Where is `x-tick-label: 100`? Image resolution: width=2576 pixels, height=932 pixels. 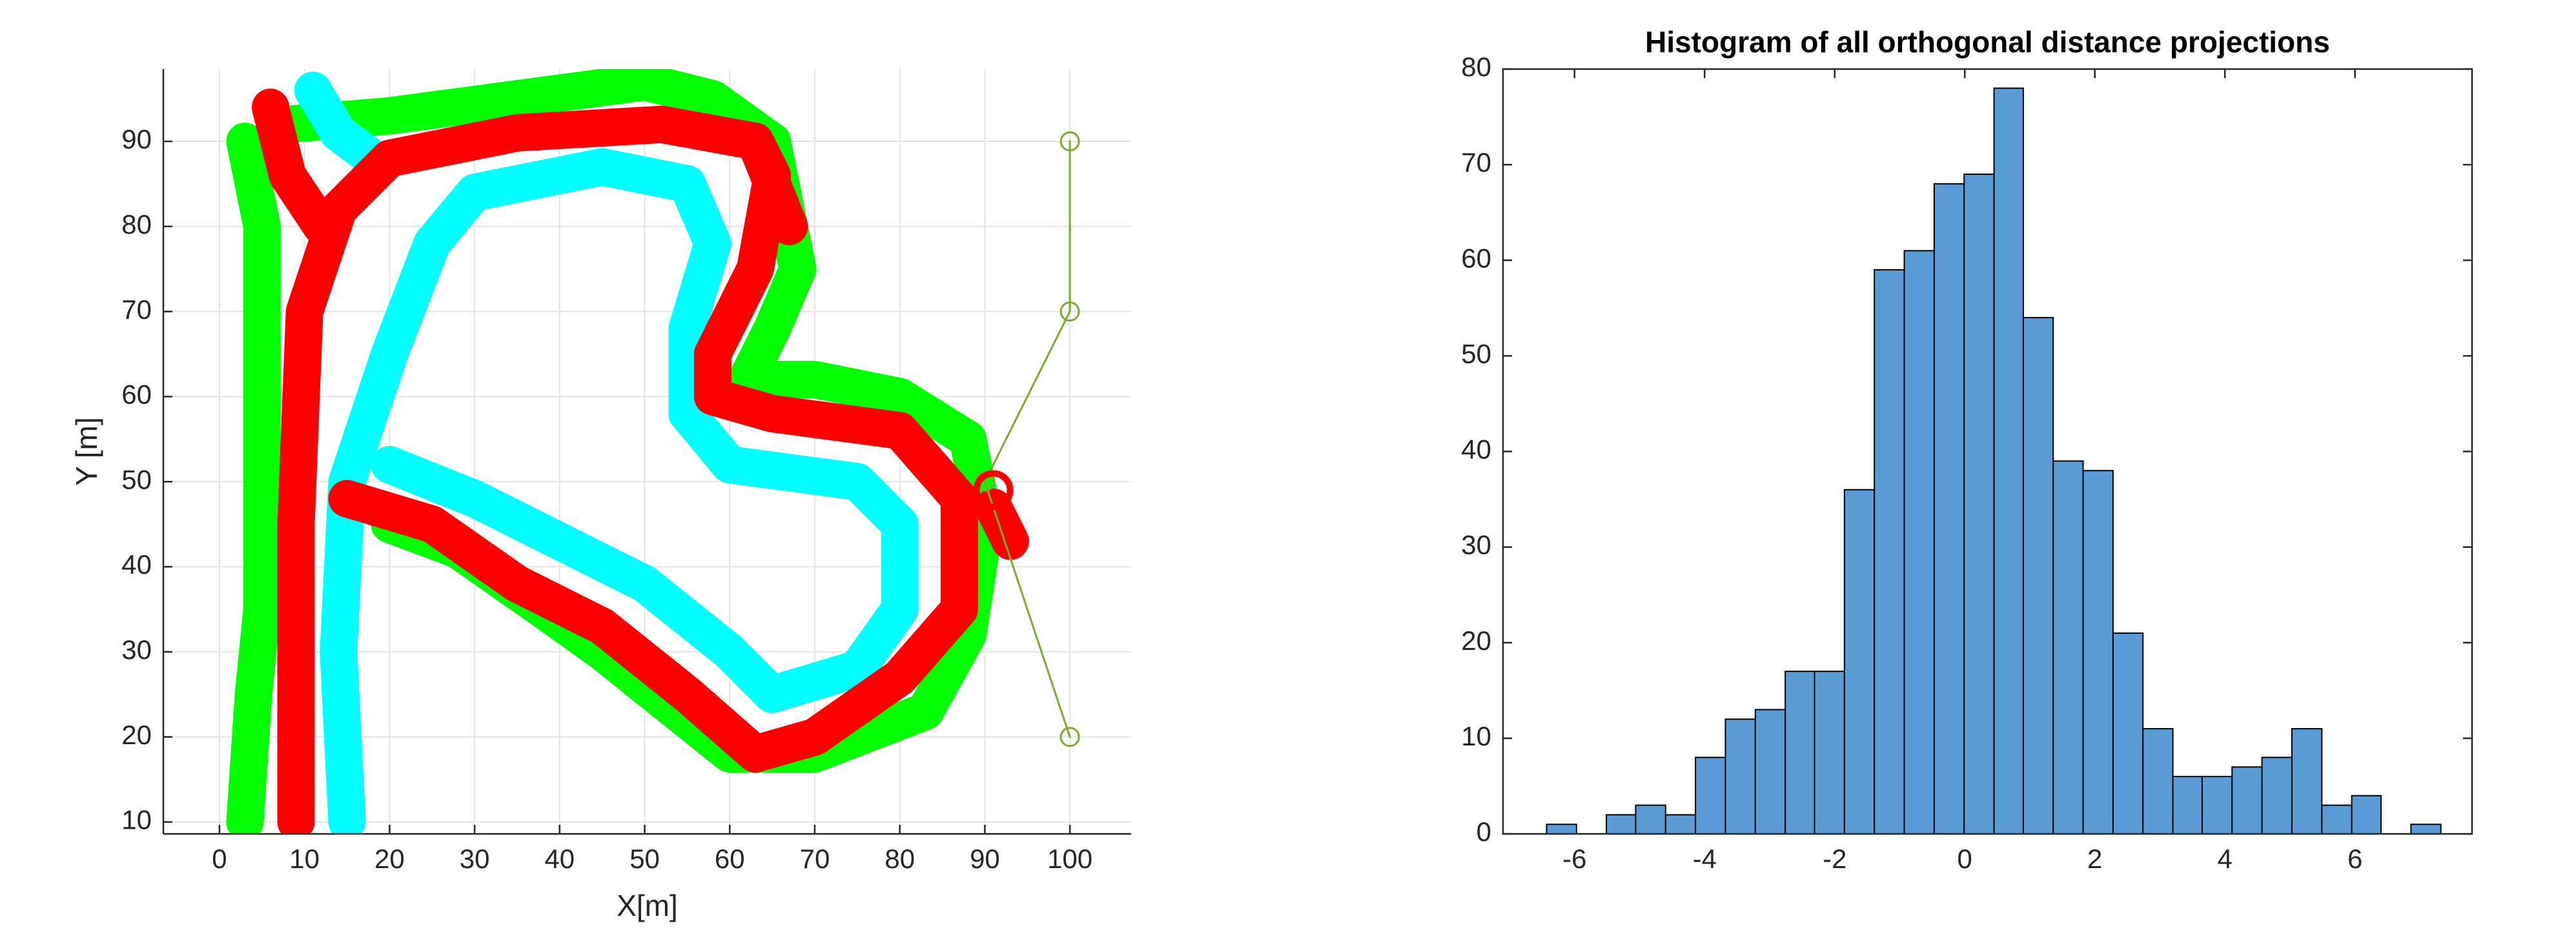
x-tick-label: 100 is located at coordinates (1069, 859).